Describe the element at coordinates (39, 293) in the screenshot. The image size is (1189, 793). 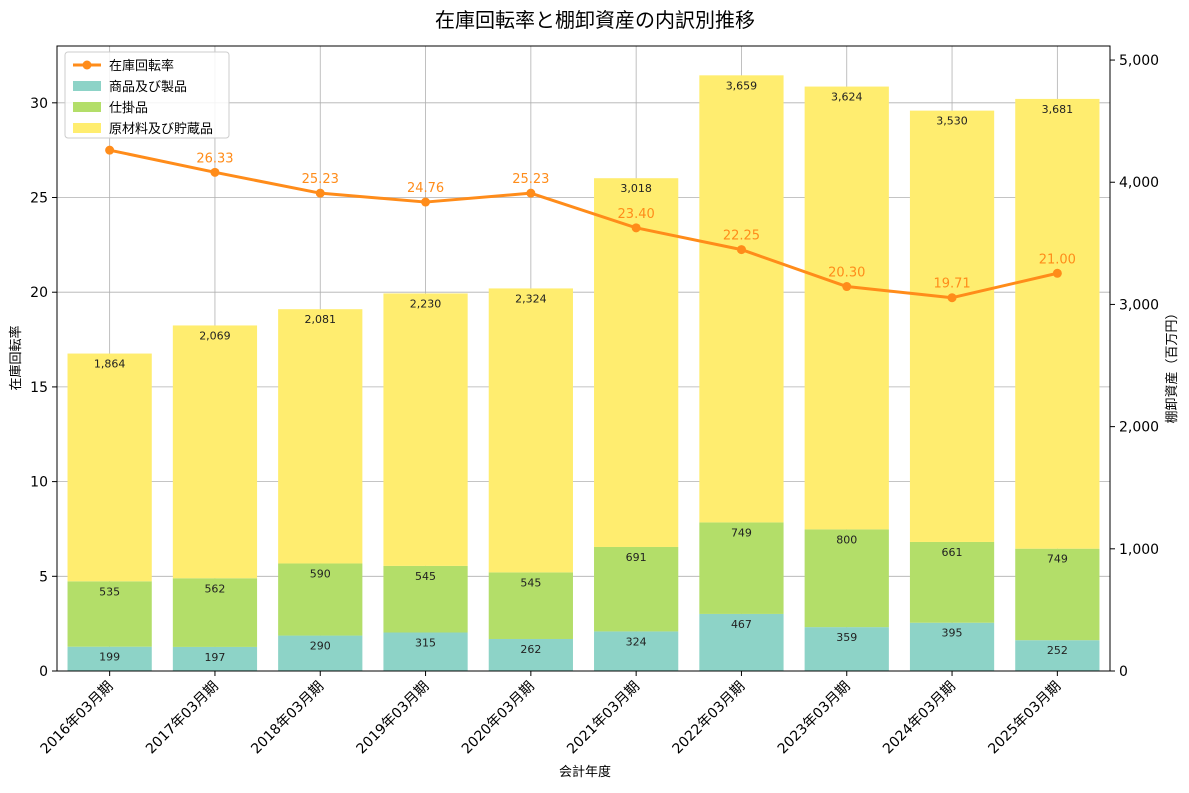
I see `y-left-tick-label: 20` at that location.